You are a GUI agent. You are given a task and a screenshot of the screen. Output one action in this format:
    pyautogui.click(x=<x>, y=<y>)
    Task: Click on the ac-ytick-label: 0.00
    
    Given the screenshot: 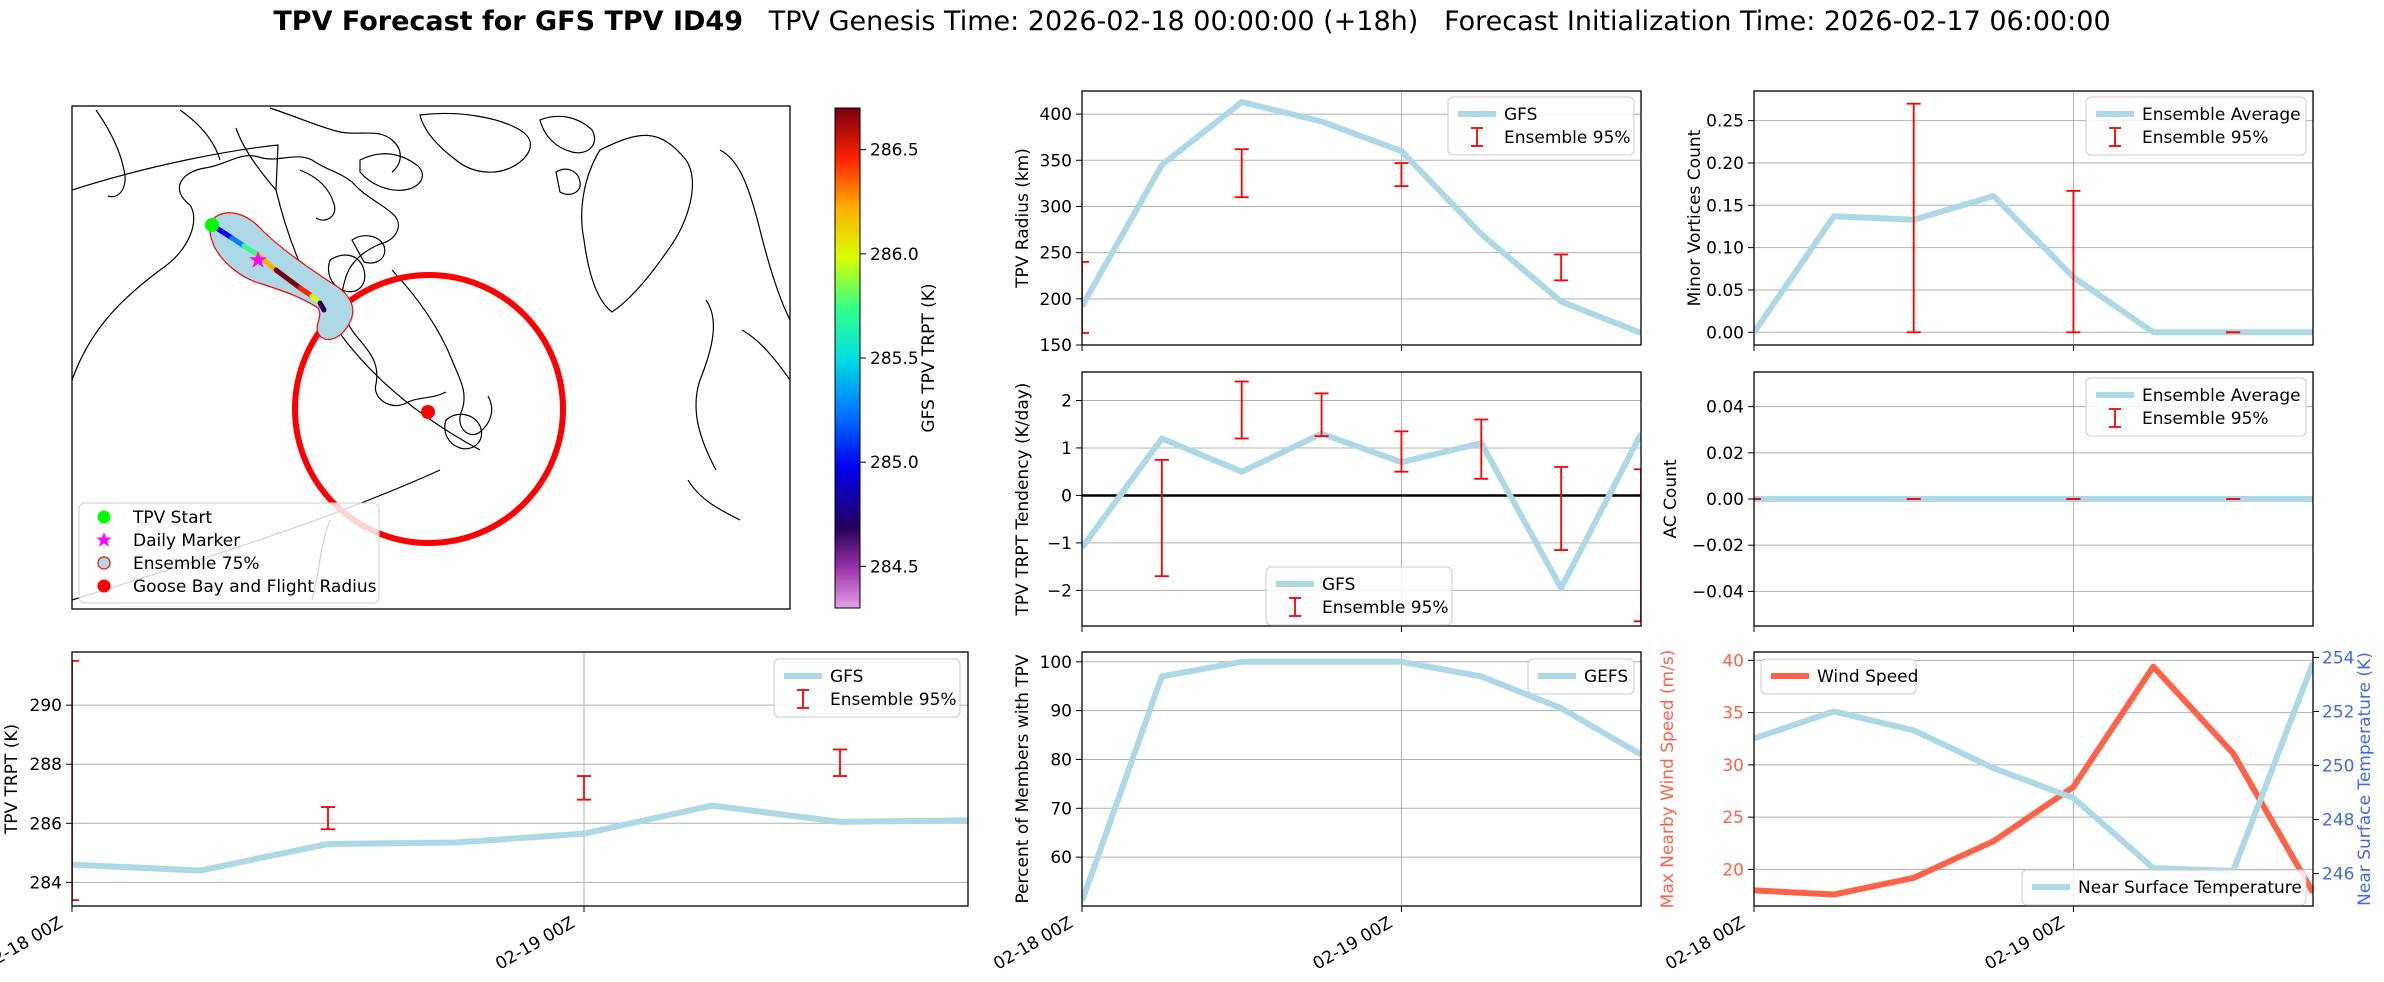 What is the action you would take?
    pyautogui.click(x=1725, y=500)
    